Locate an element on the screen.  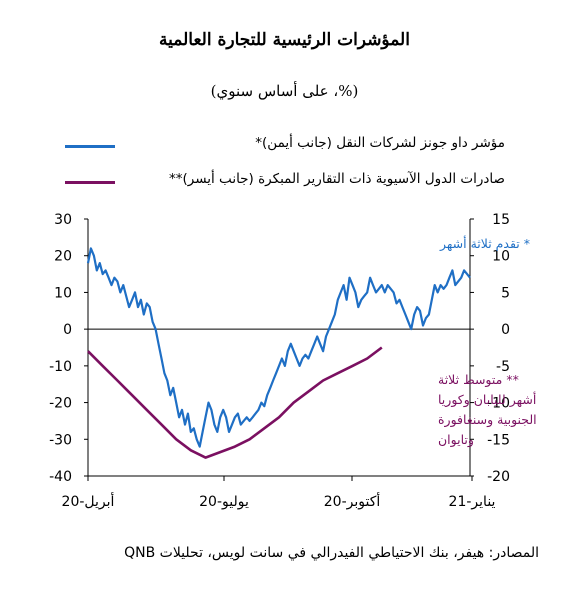
right-tick-label: 5 is located at coordinates (505, 293).